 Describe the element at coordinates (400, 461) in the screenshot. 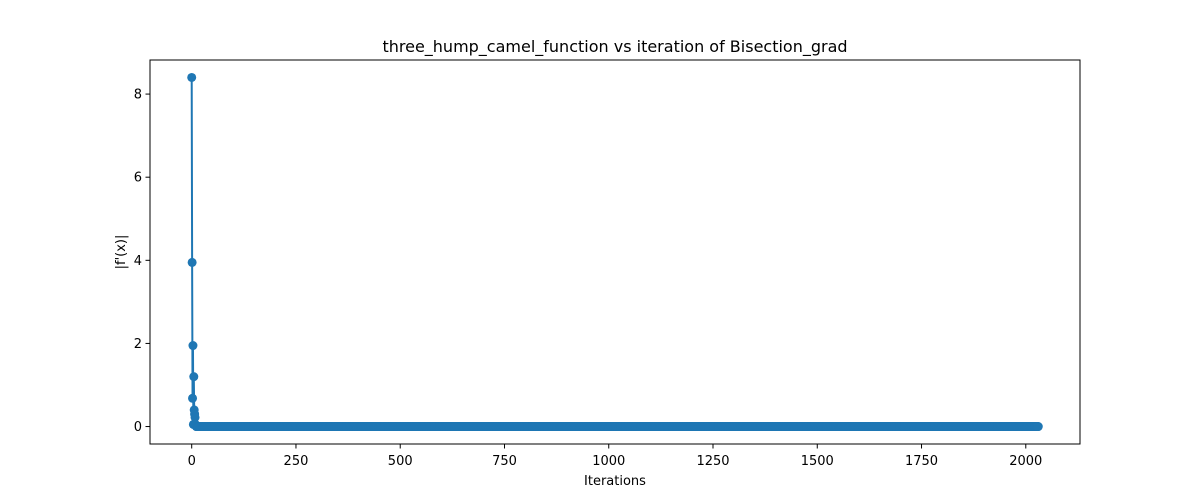

I see `x-tick-label-2: 500` at that location.